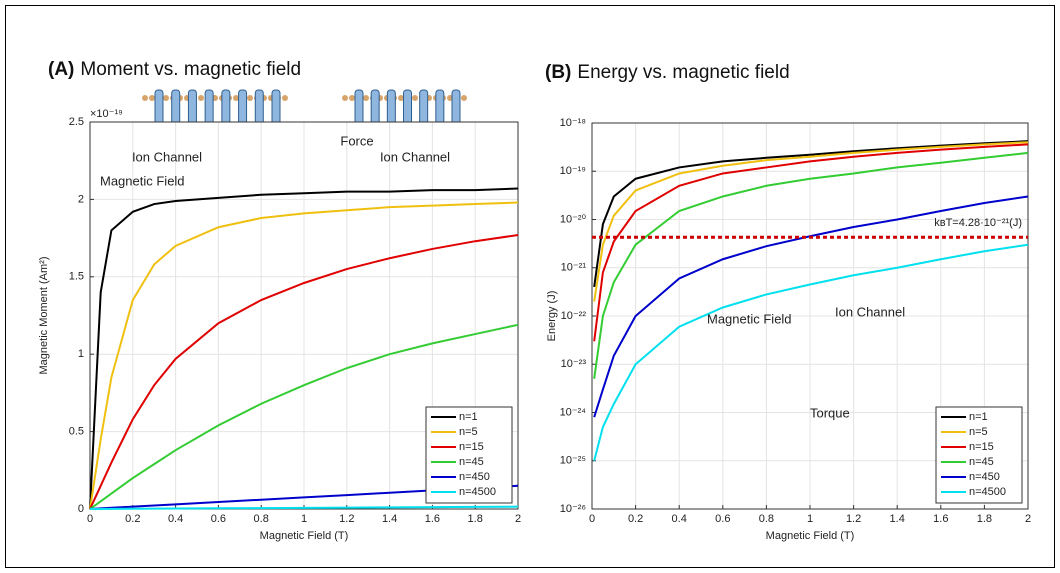 This screenshot has width=1060, height=573. I want to click on y-tick-label: 10⁻²⁴, so click(573, 412).